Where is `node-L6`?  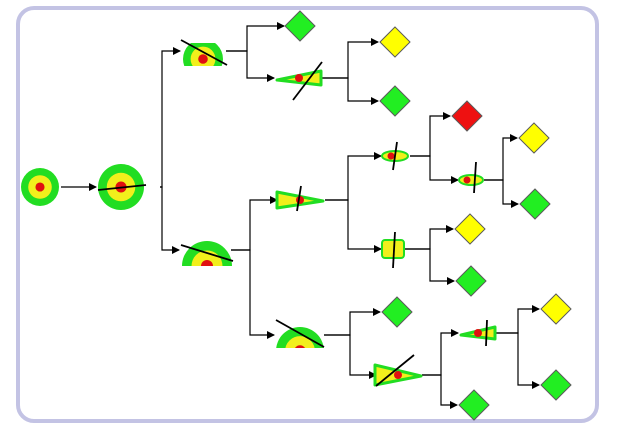 node-L6 is located at coordinates (535, 204).